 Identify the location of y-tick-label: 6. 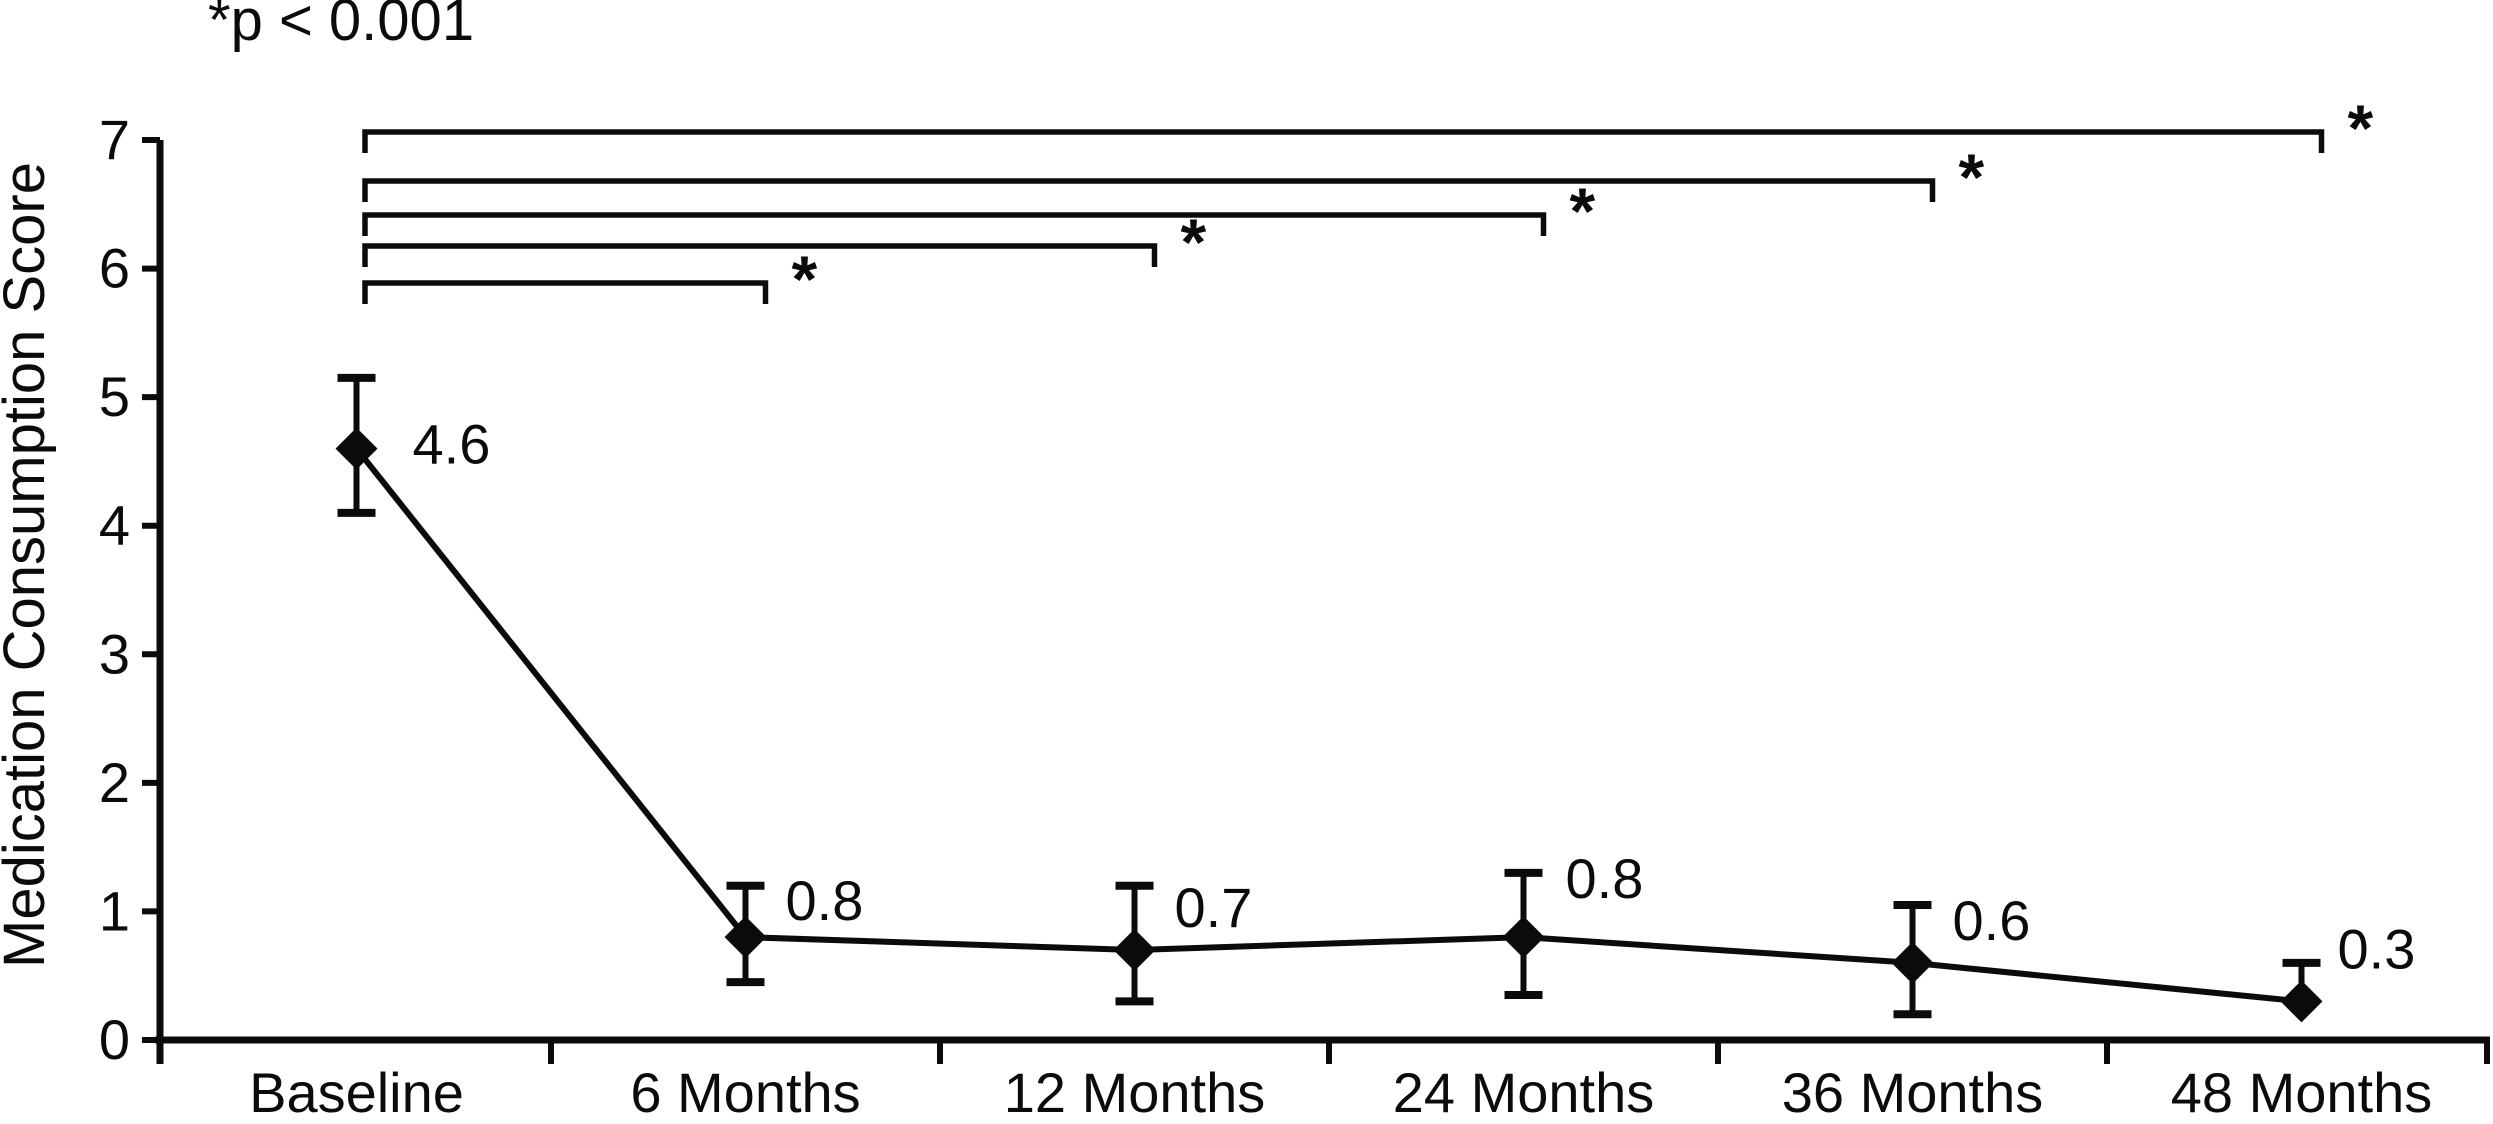
(114, 268).